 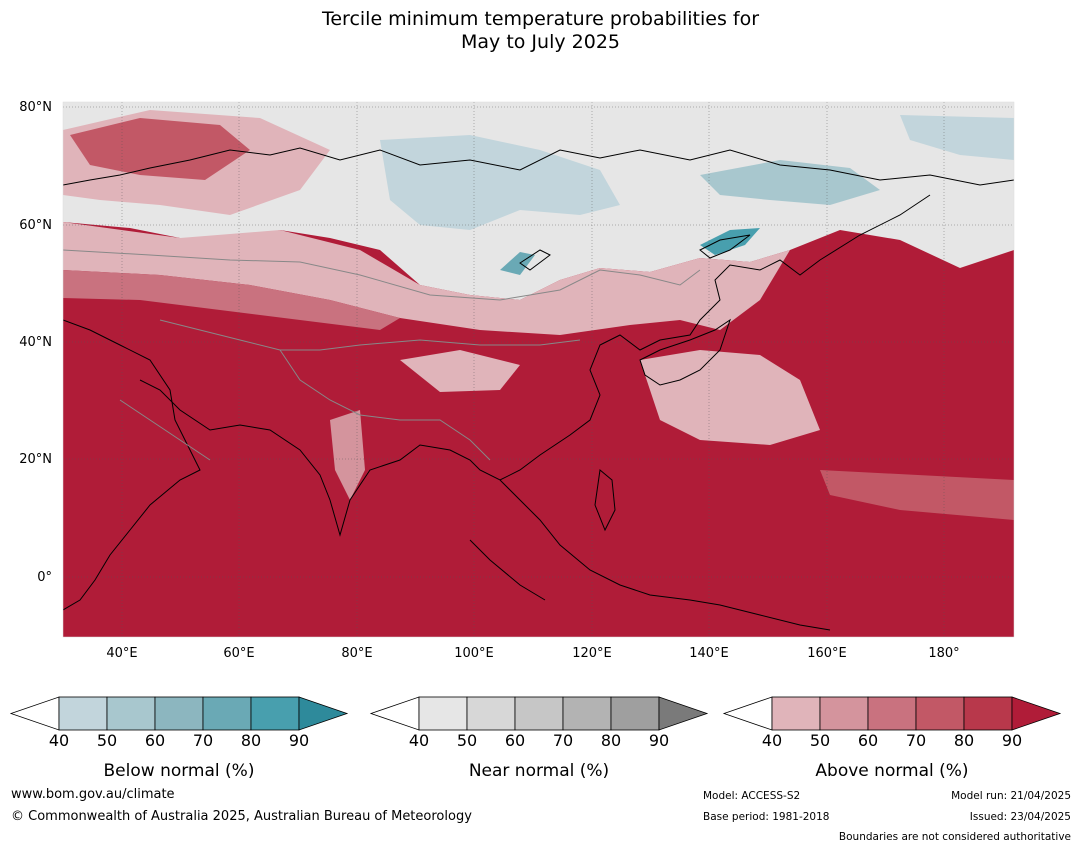 I want to click on lon-label: 140°E, so click(x=709, y=653).